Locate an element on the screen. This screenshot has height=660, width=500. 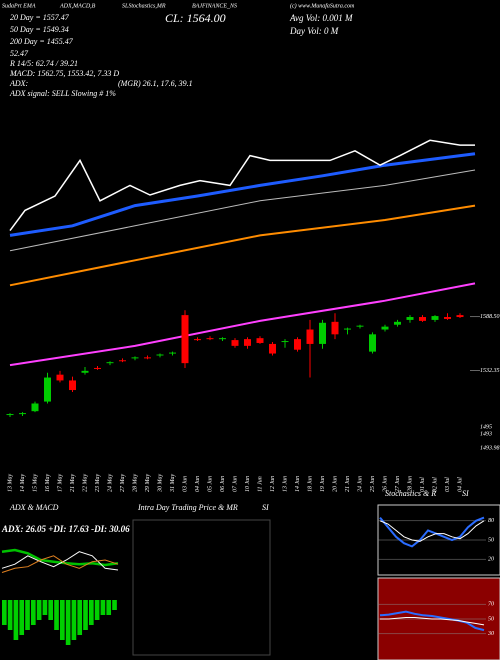
panel-title: SI is located at coordinates (265, 507).